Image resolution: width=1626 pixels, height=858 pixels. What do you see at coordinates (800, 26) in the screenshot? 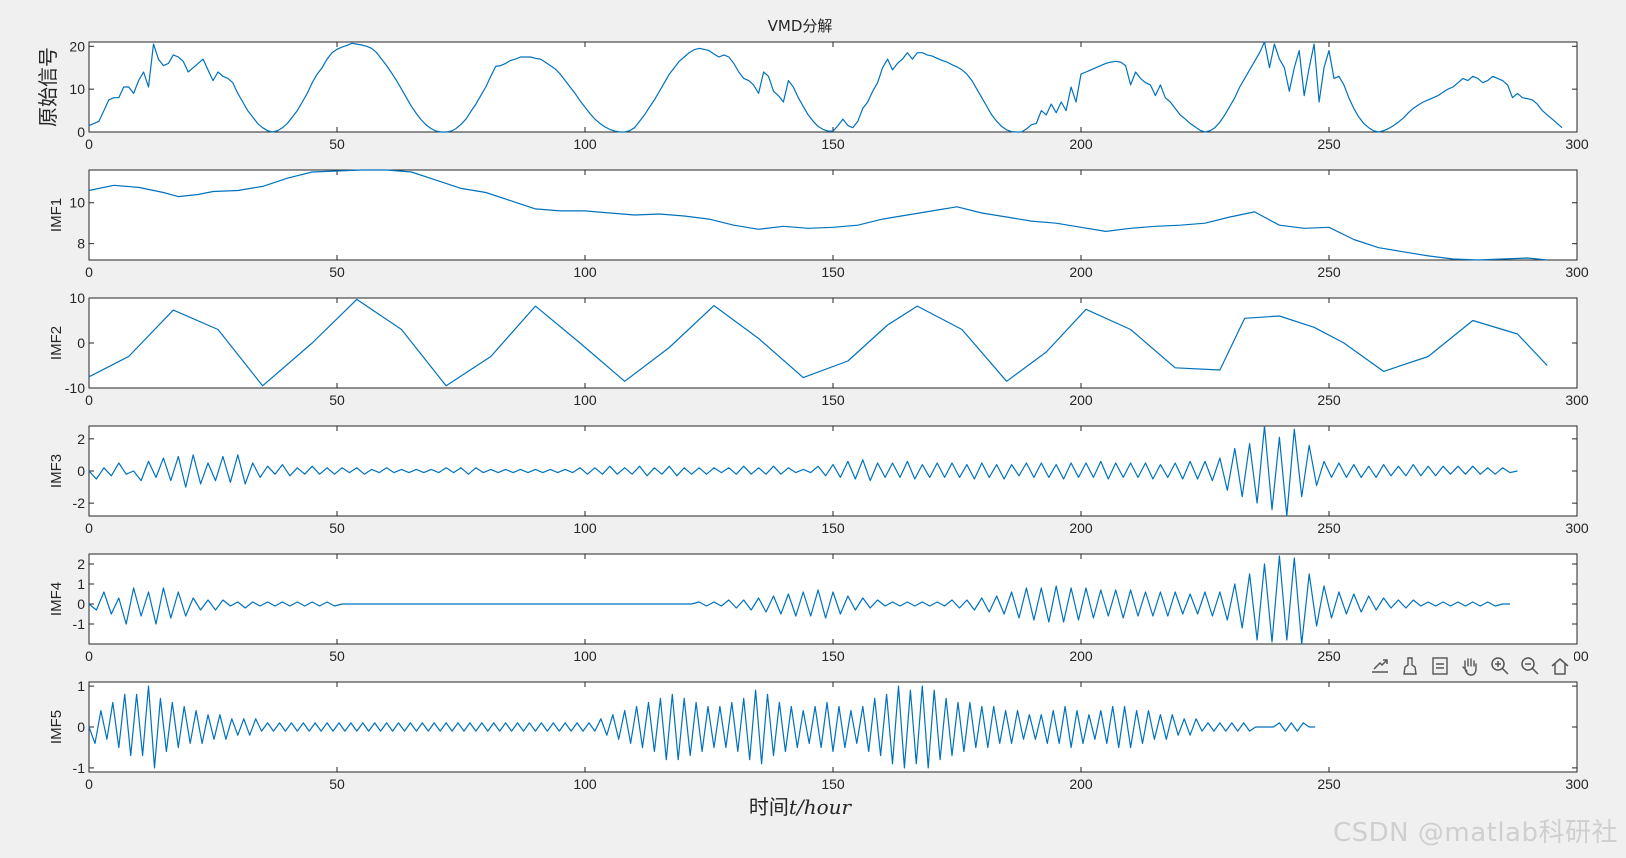
I see `figure-title: VMD分解` at bounding box center [800, 26].